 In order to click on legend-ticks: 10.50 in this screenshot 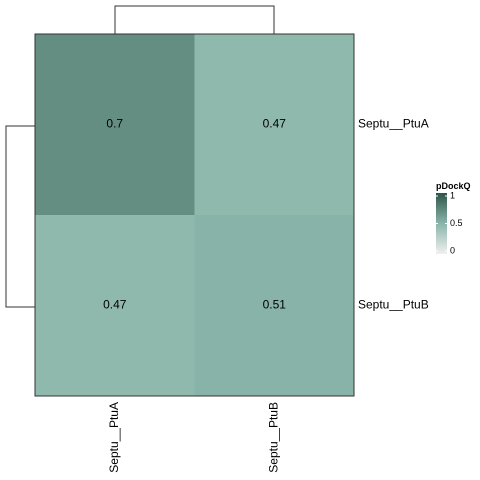, I will do `click(449, 222)`.